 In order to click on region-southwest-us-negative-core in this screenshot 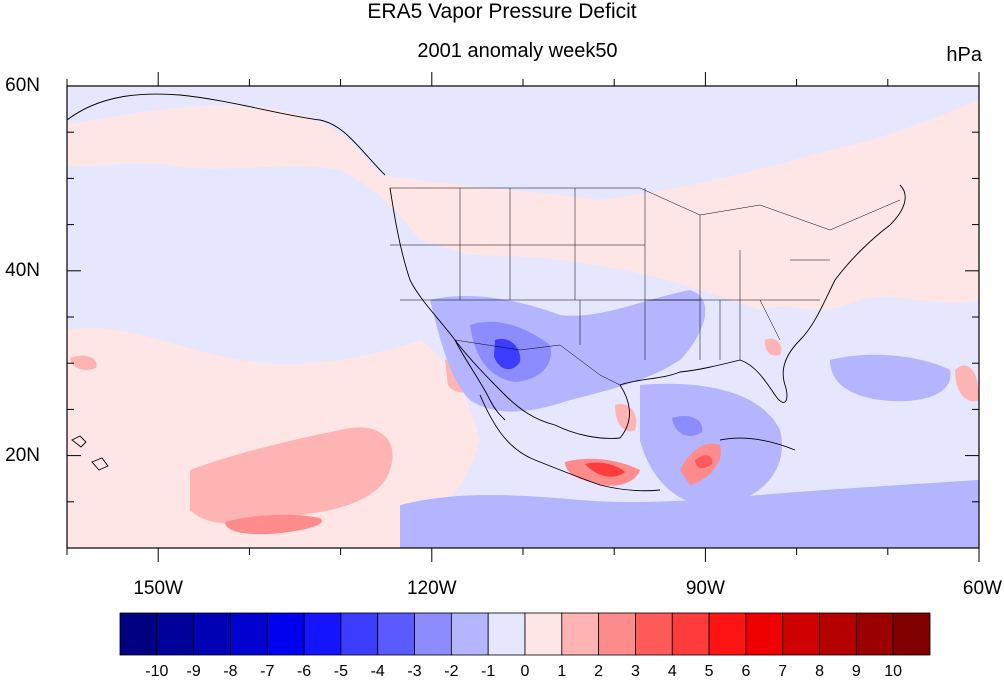, I will do `click(507, 354)`.